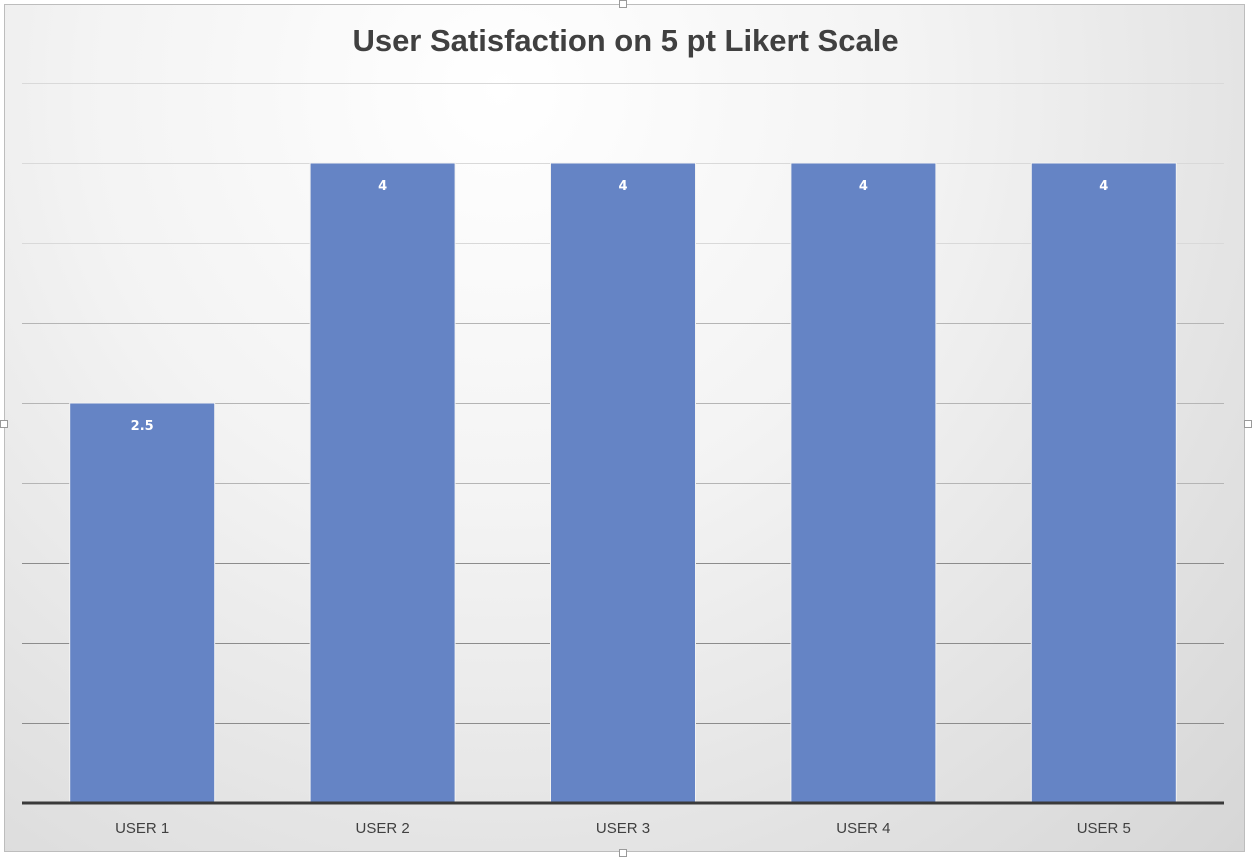 This screenshot has width=1252, height=858. Describe the element at coordinates (623, 853) in the screenshot. I see `resize-handle-bottom` at that location.